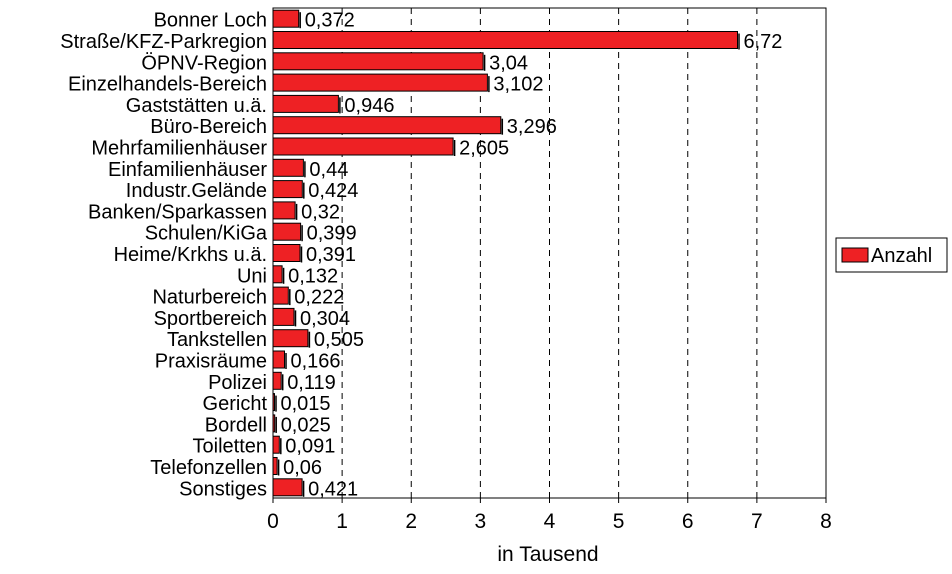 The height and width of the screenshot is (574, 952). Describe the element at coordinates (237, 383) in the screenshot. I see `category-label: Polizei` at that location.